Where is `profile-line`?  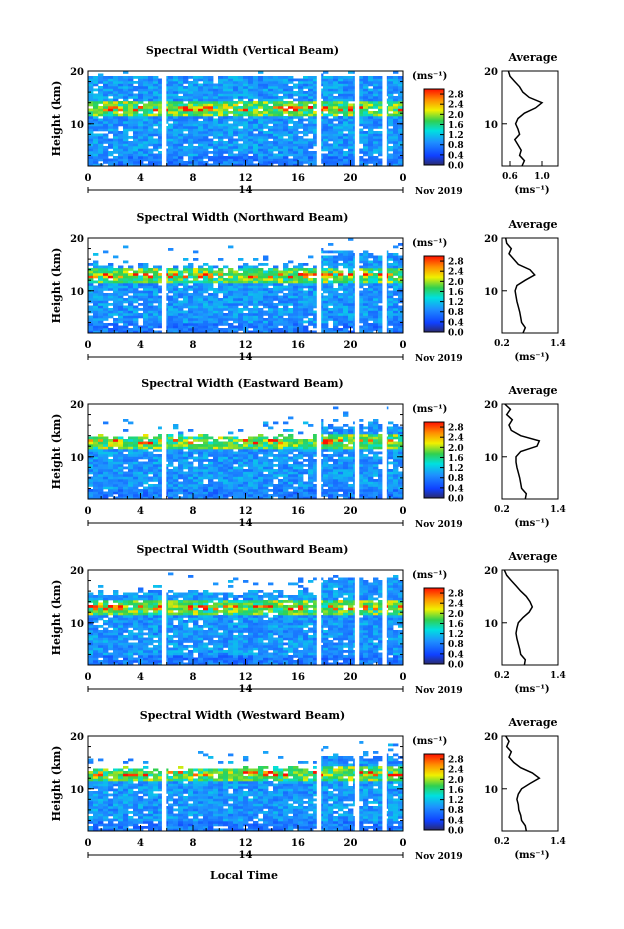 profile-line is located at coordinates (525, 118).